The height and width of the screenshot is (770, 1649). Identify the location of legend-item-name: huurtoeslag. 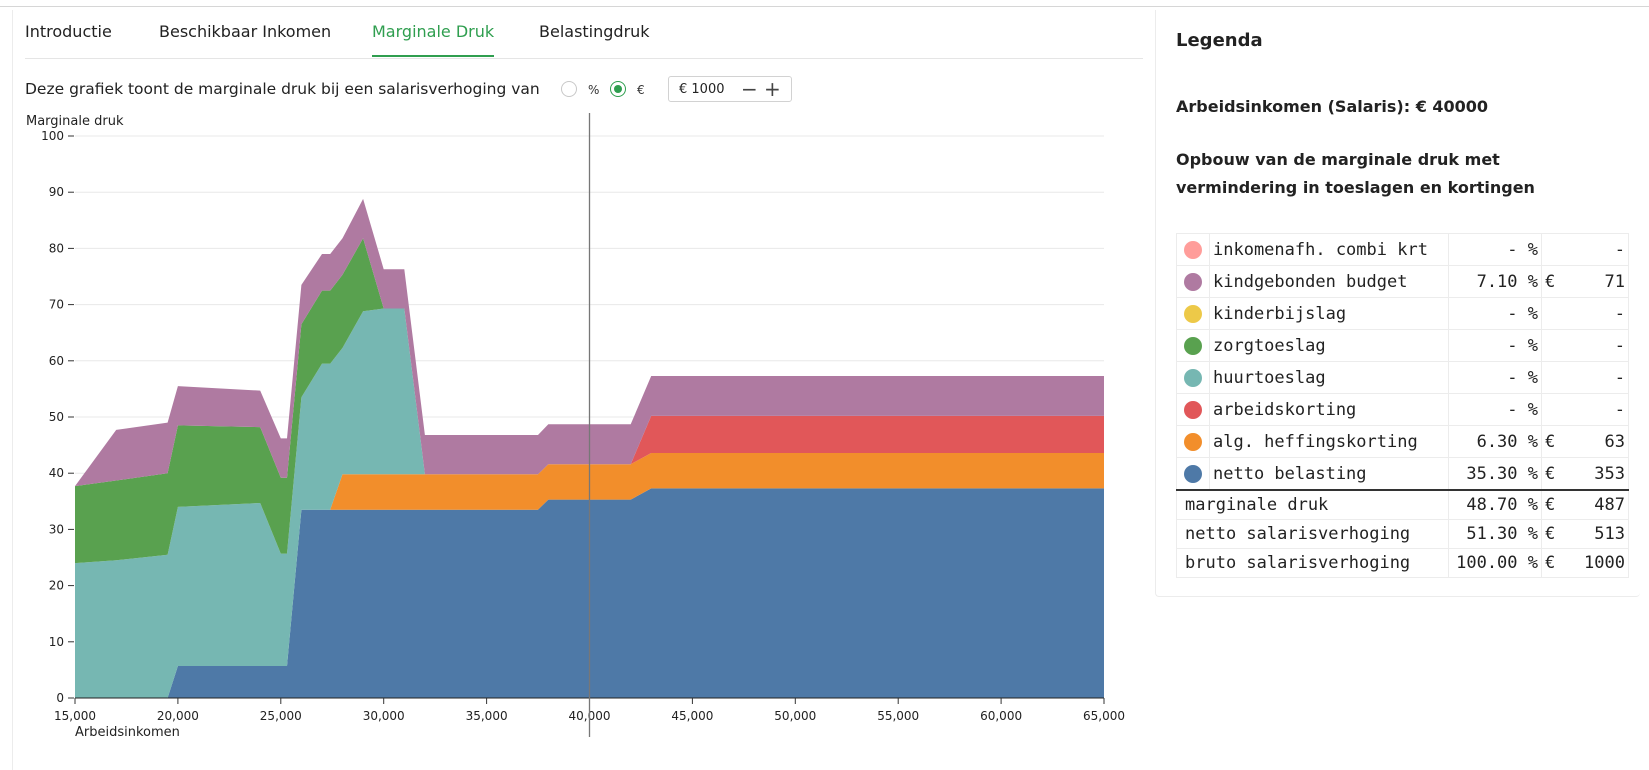
(1329, 377).